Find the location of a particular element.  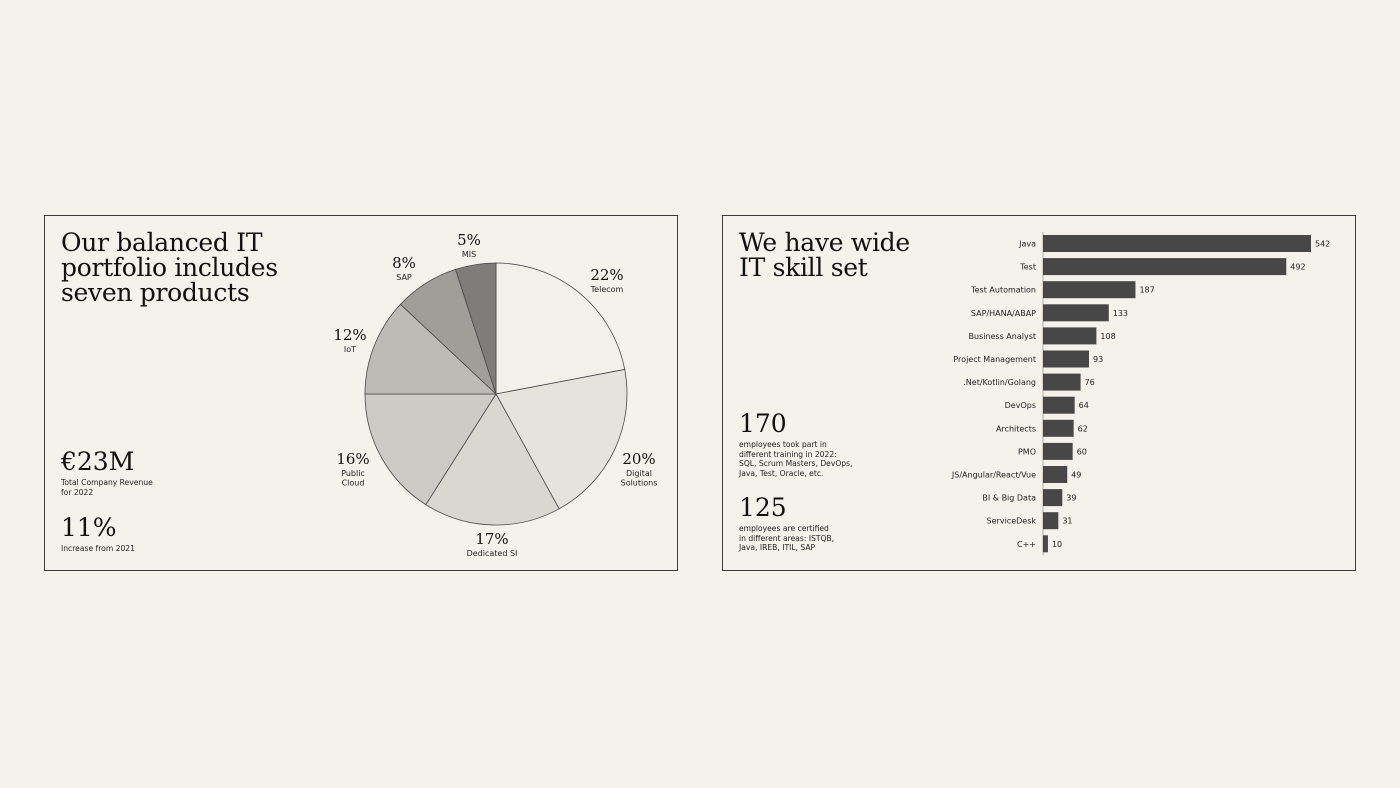

bar-architects is located at coordinates (1058, 428).